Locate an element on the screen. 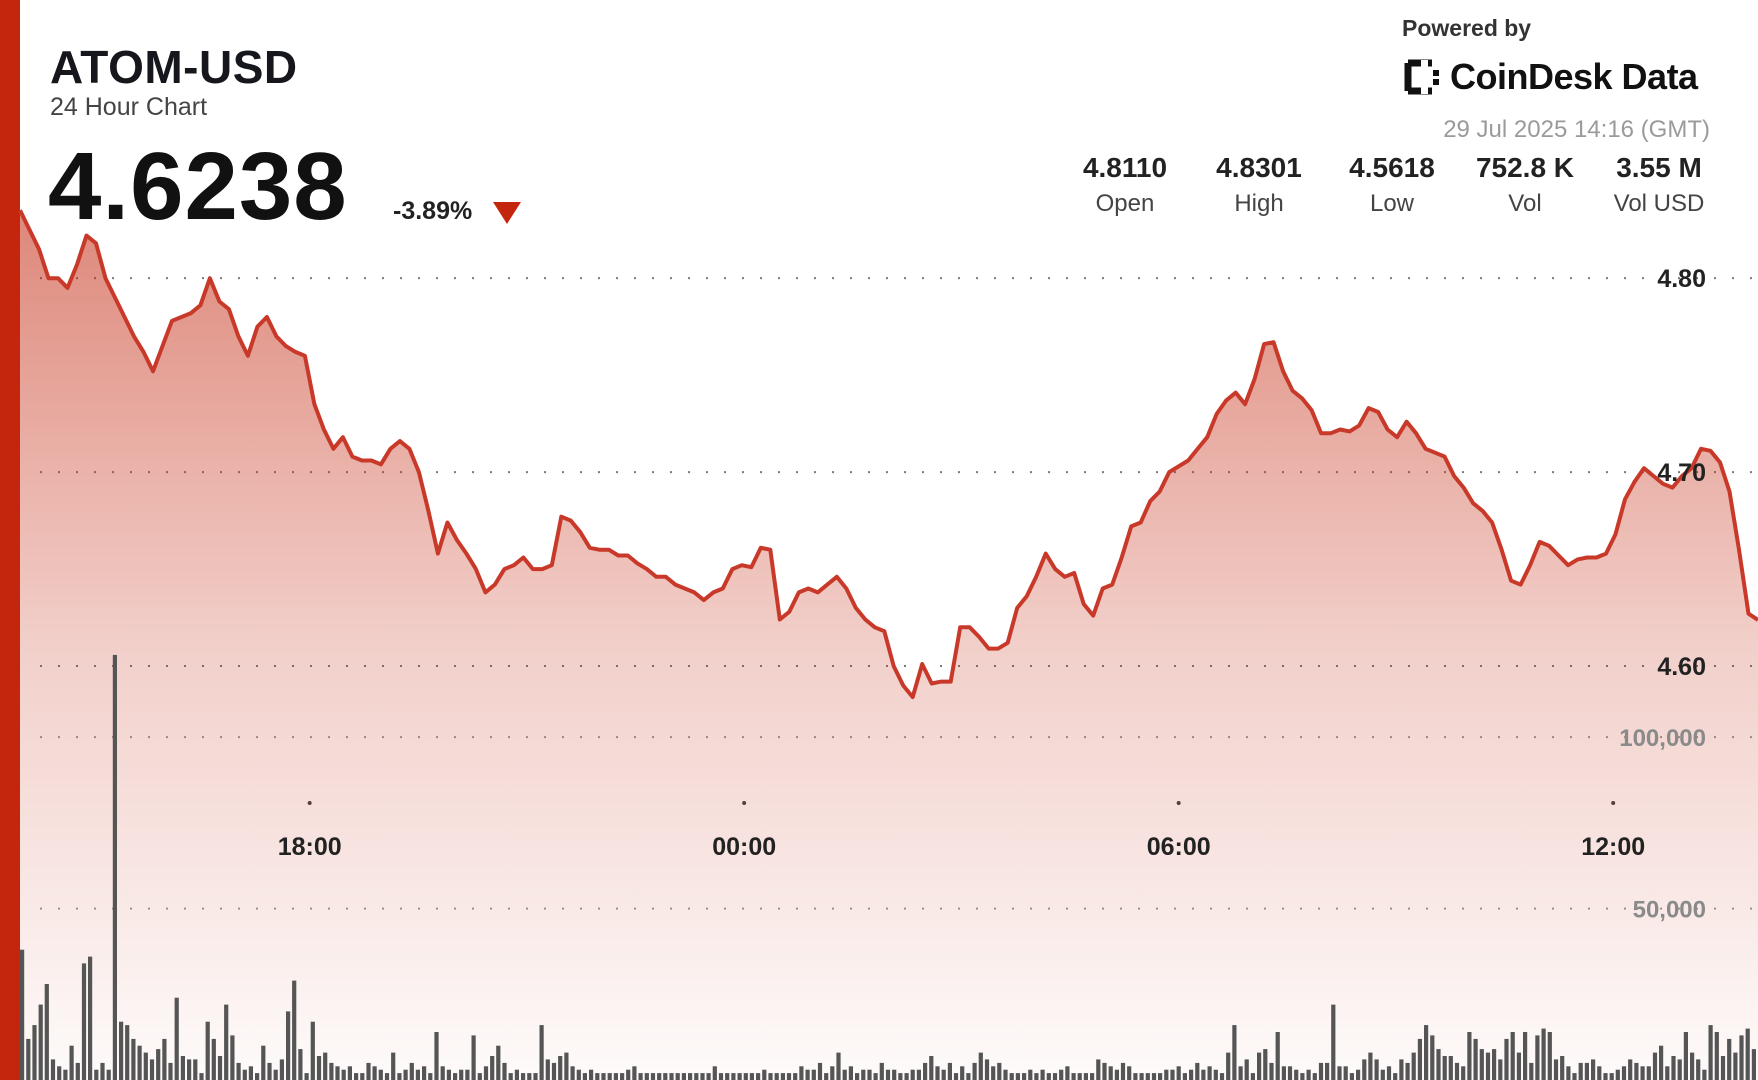 This screenshot has width=1758, height=1080. stat-value: 3.55 M is located at coordinates (1659, 167).